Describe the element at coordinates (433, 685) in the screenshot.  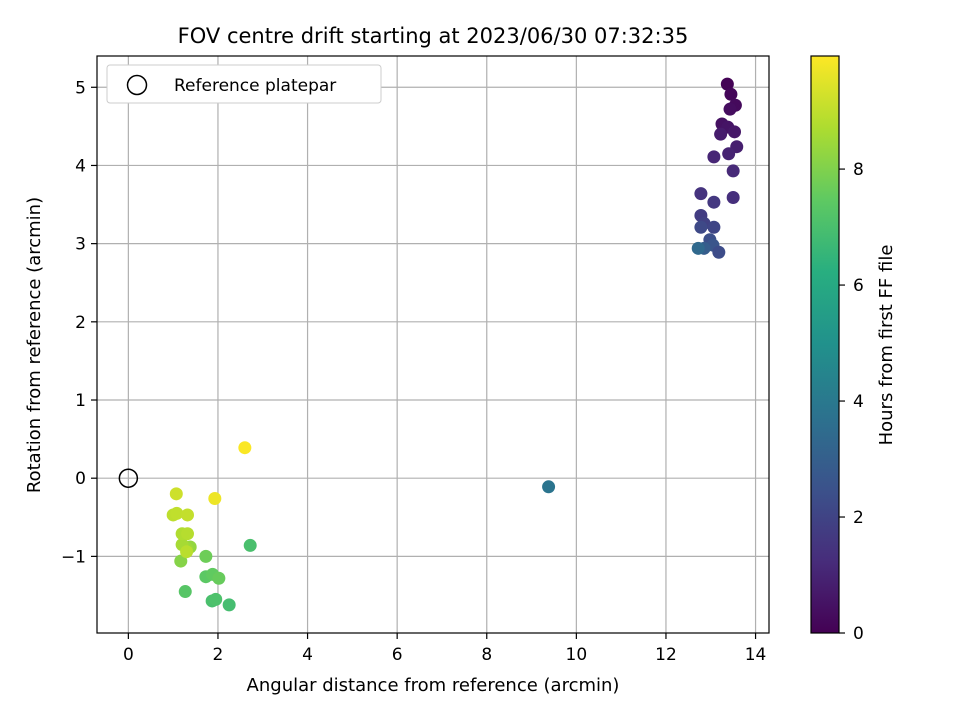
I see `x-axis-label: Angular distance from reference (arcmin)` at that location.